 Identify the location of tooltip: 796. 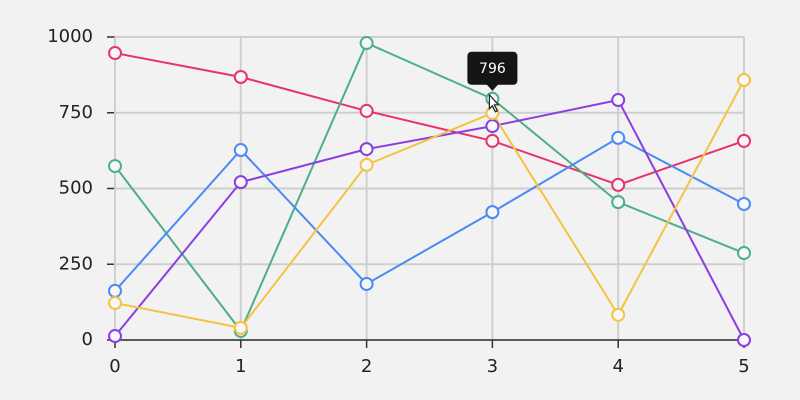
(492, 71).